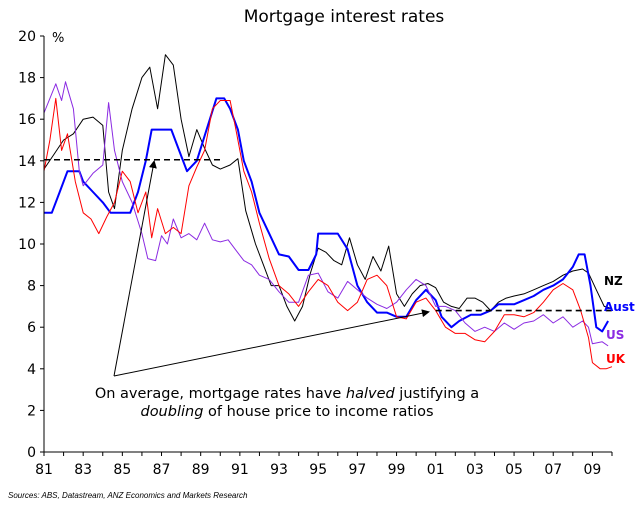  Describe the element at coordinates (201, 470) in the screenshot. I see `x-tick-label: 89` at that location.